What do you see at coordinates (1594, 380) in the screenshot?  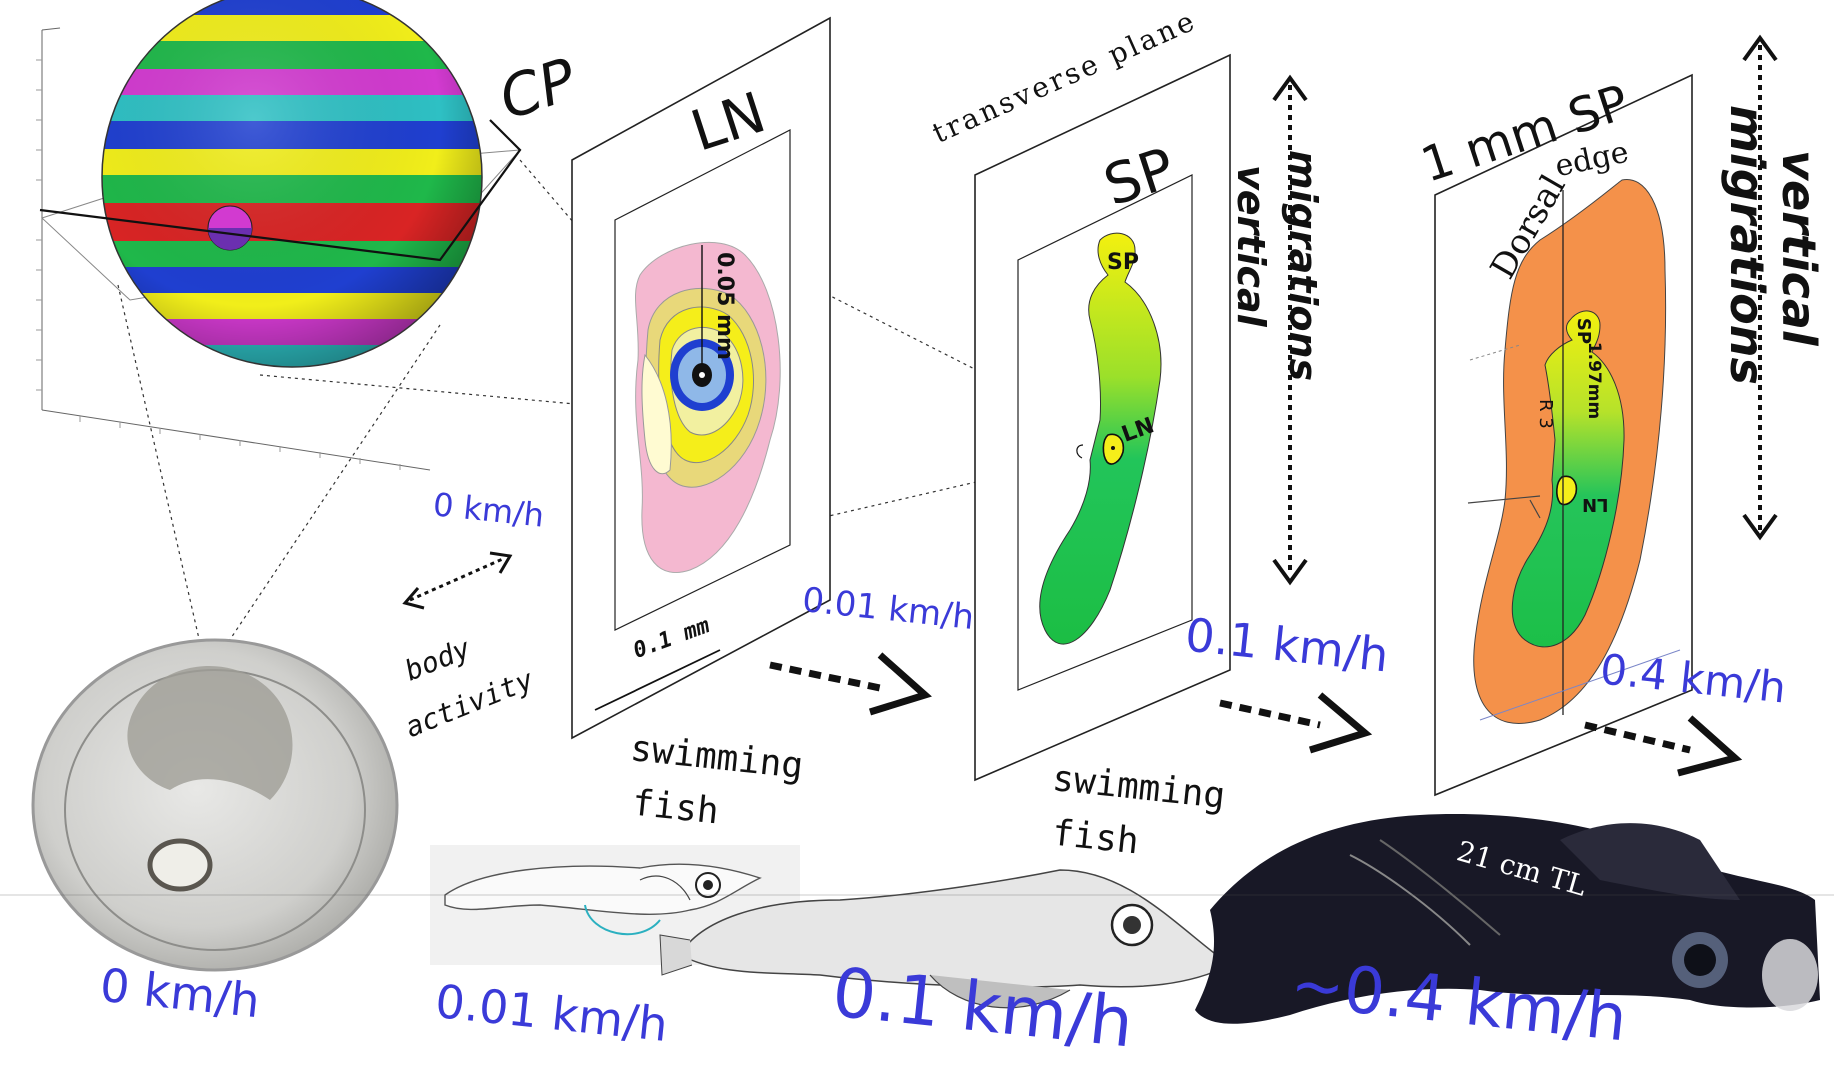 I see `sp1mm-measure: 1.97mm` at bounding box center [1594, 380].